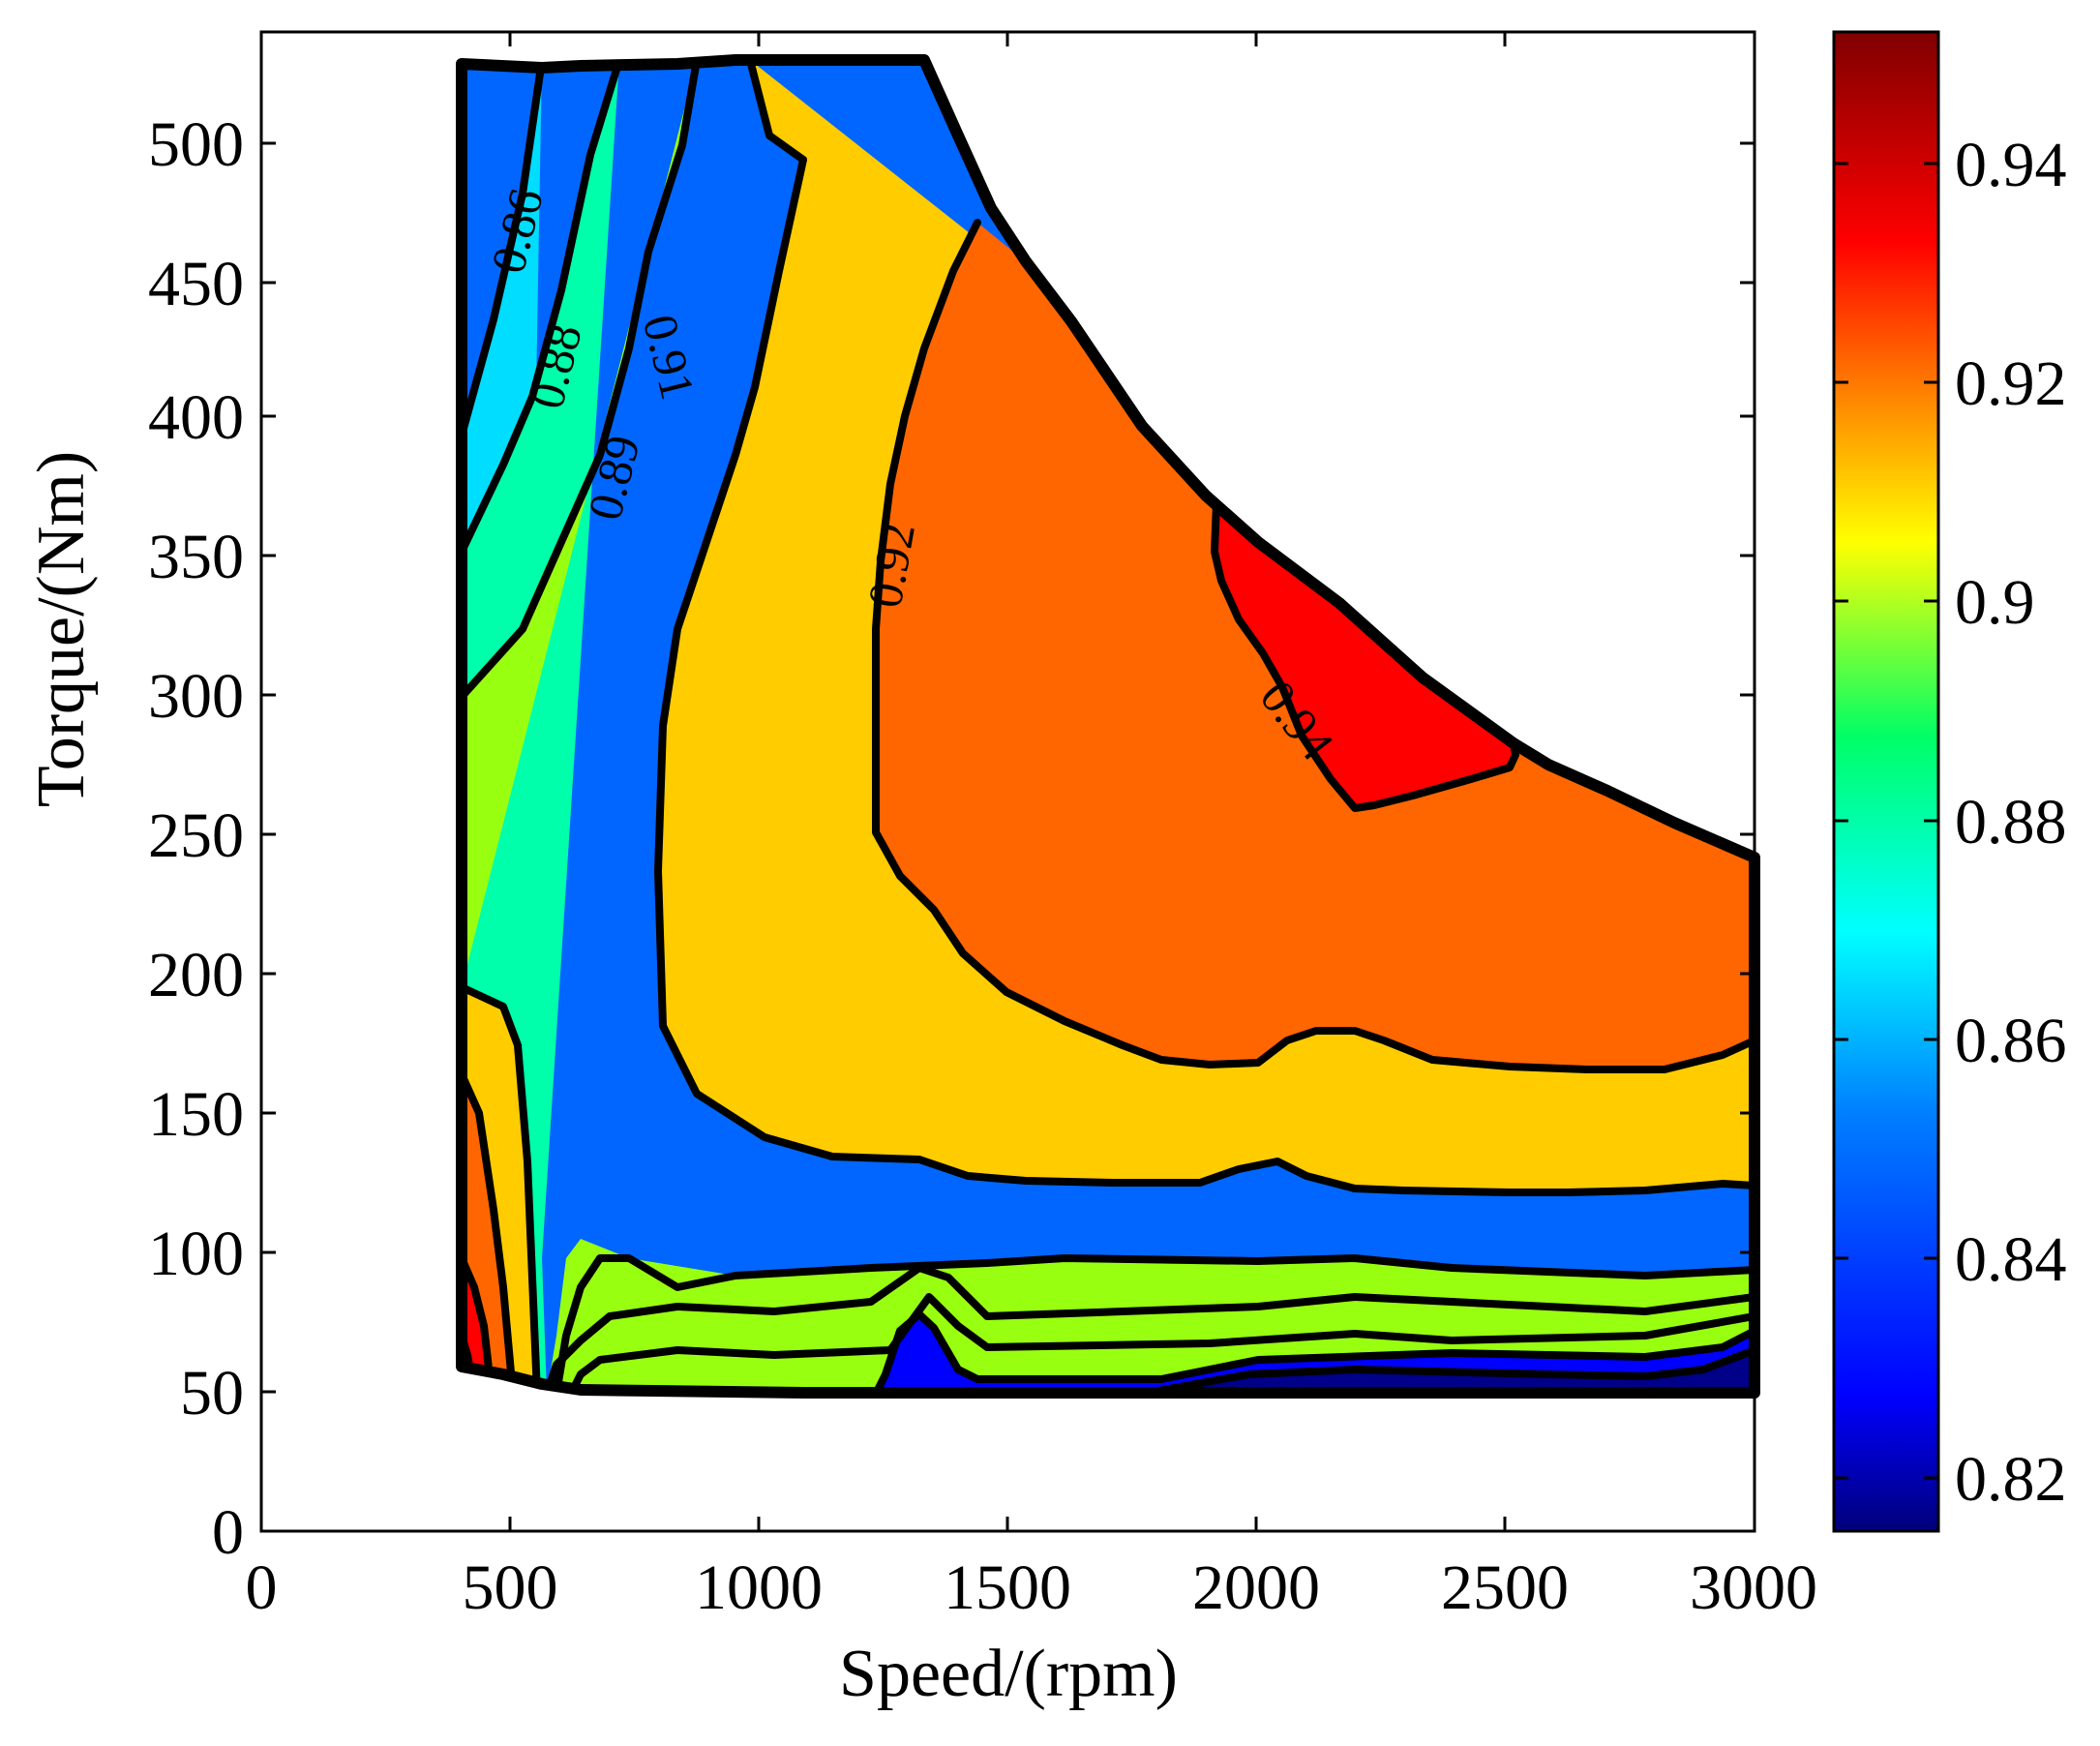 The image size is (2100, 1746). What do you see at coordinates (196, 1114) in the screenshot?
I see `y-tick-150: 150` at bounding box center [196, 1114].